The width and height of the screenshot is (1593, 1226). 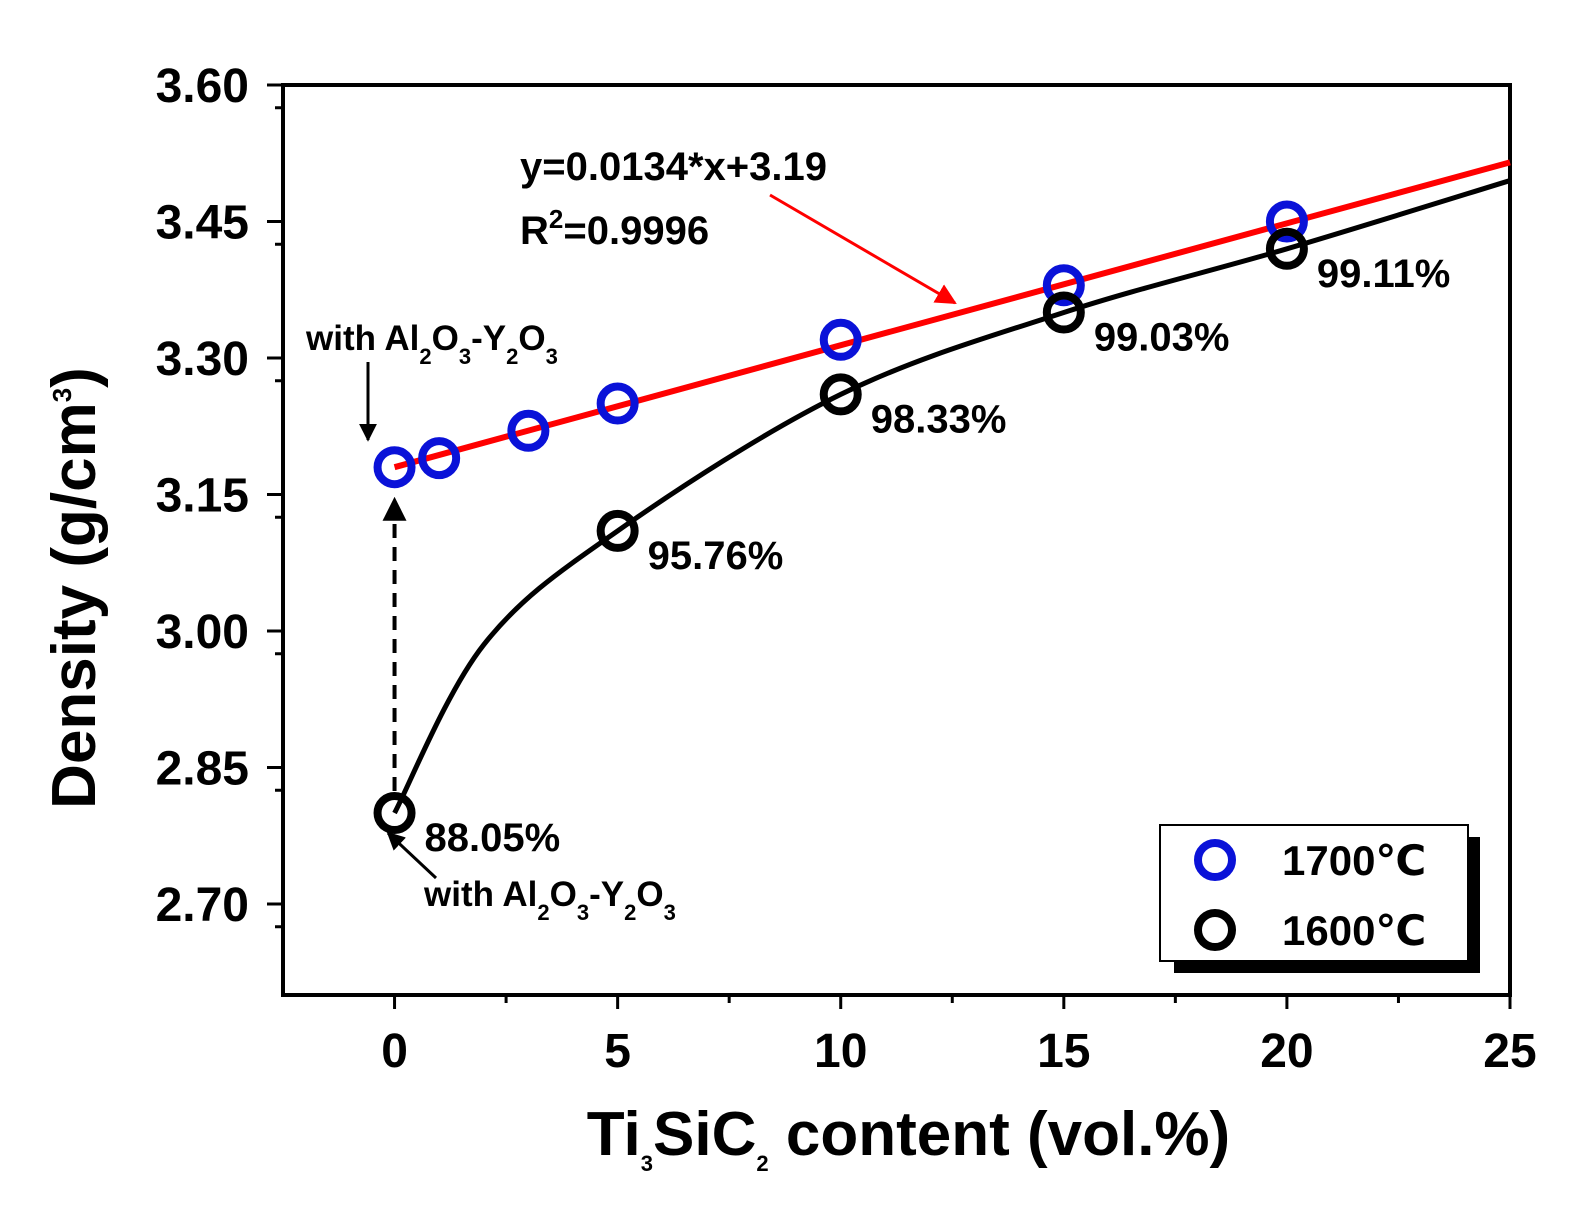 What do you see at coordinates (1354, 930) in the screenshot?
I see `legend-label: 1600℃` at bounding box center [1354, 930].